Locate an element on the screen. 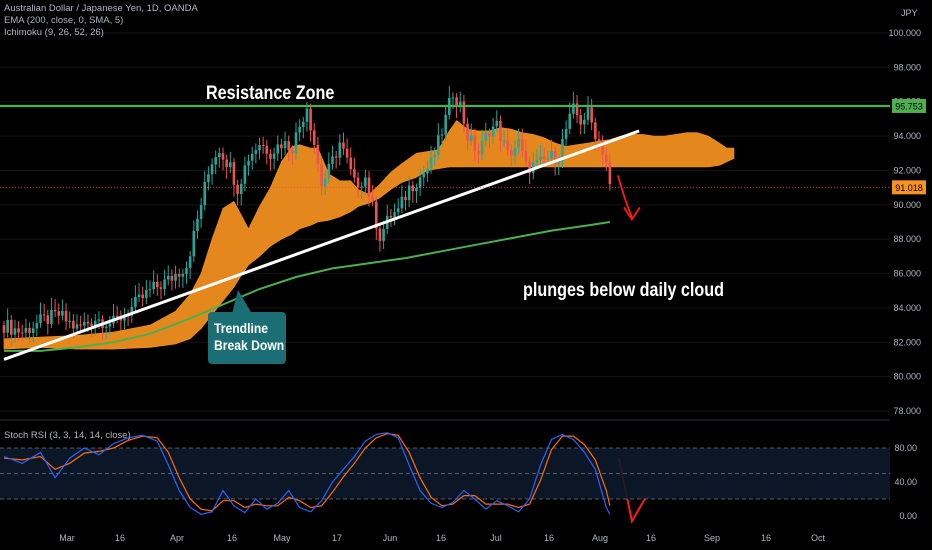  time-tick-3: 16 is located at coordinates (232, 538).